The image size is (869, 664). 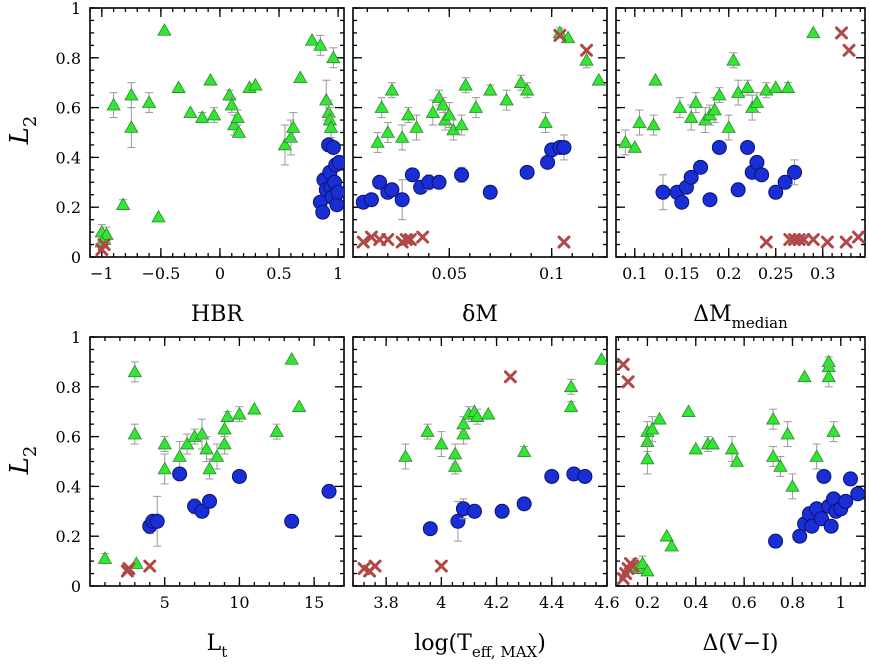 I want to click on x-tick-label: 0.5, so click(x=278, y=273).